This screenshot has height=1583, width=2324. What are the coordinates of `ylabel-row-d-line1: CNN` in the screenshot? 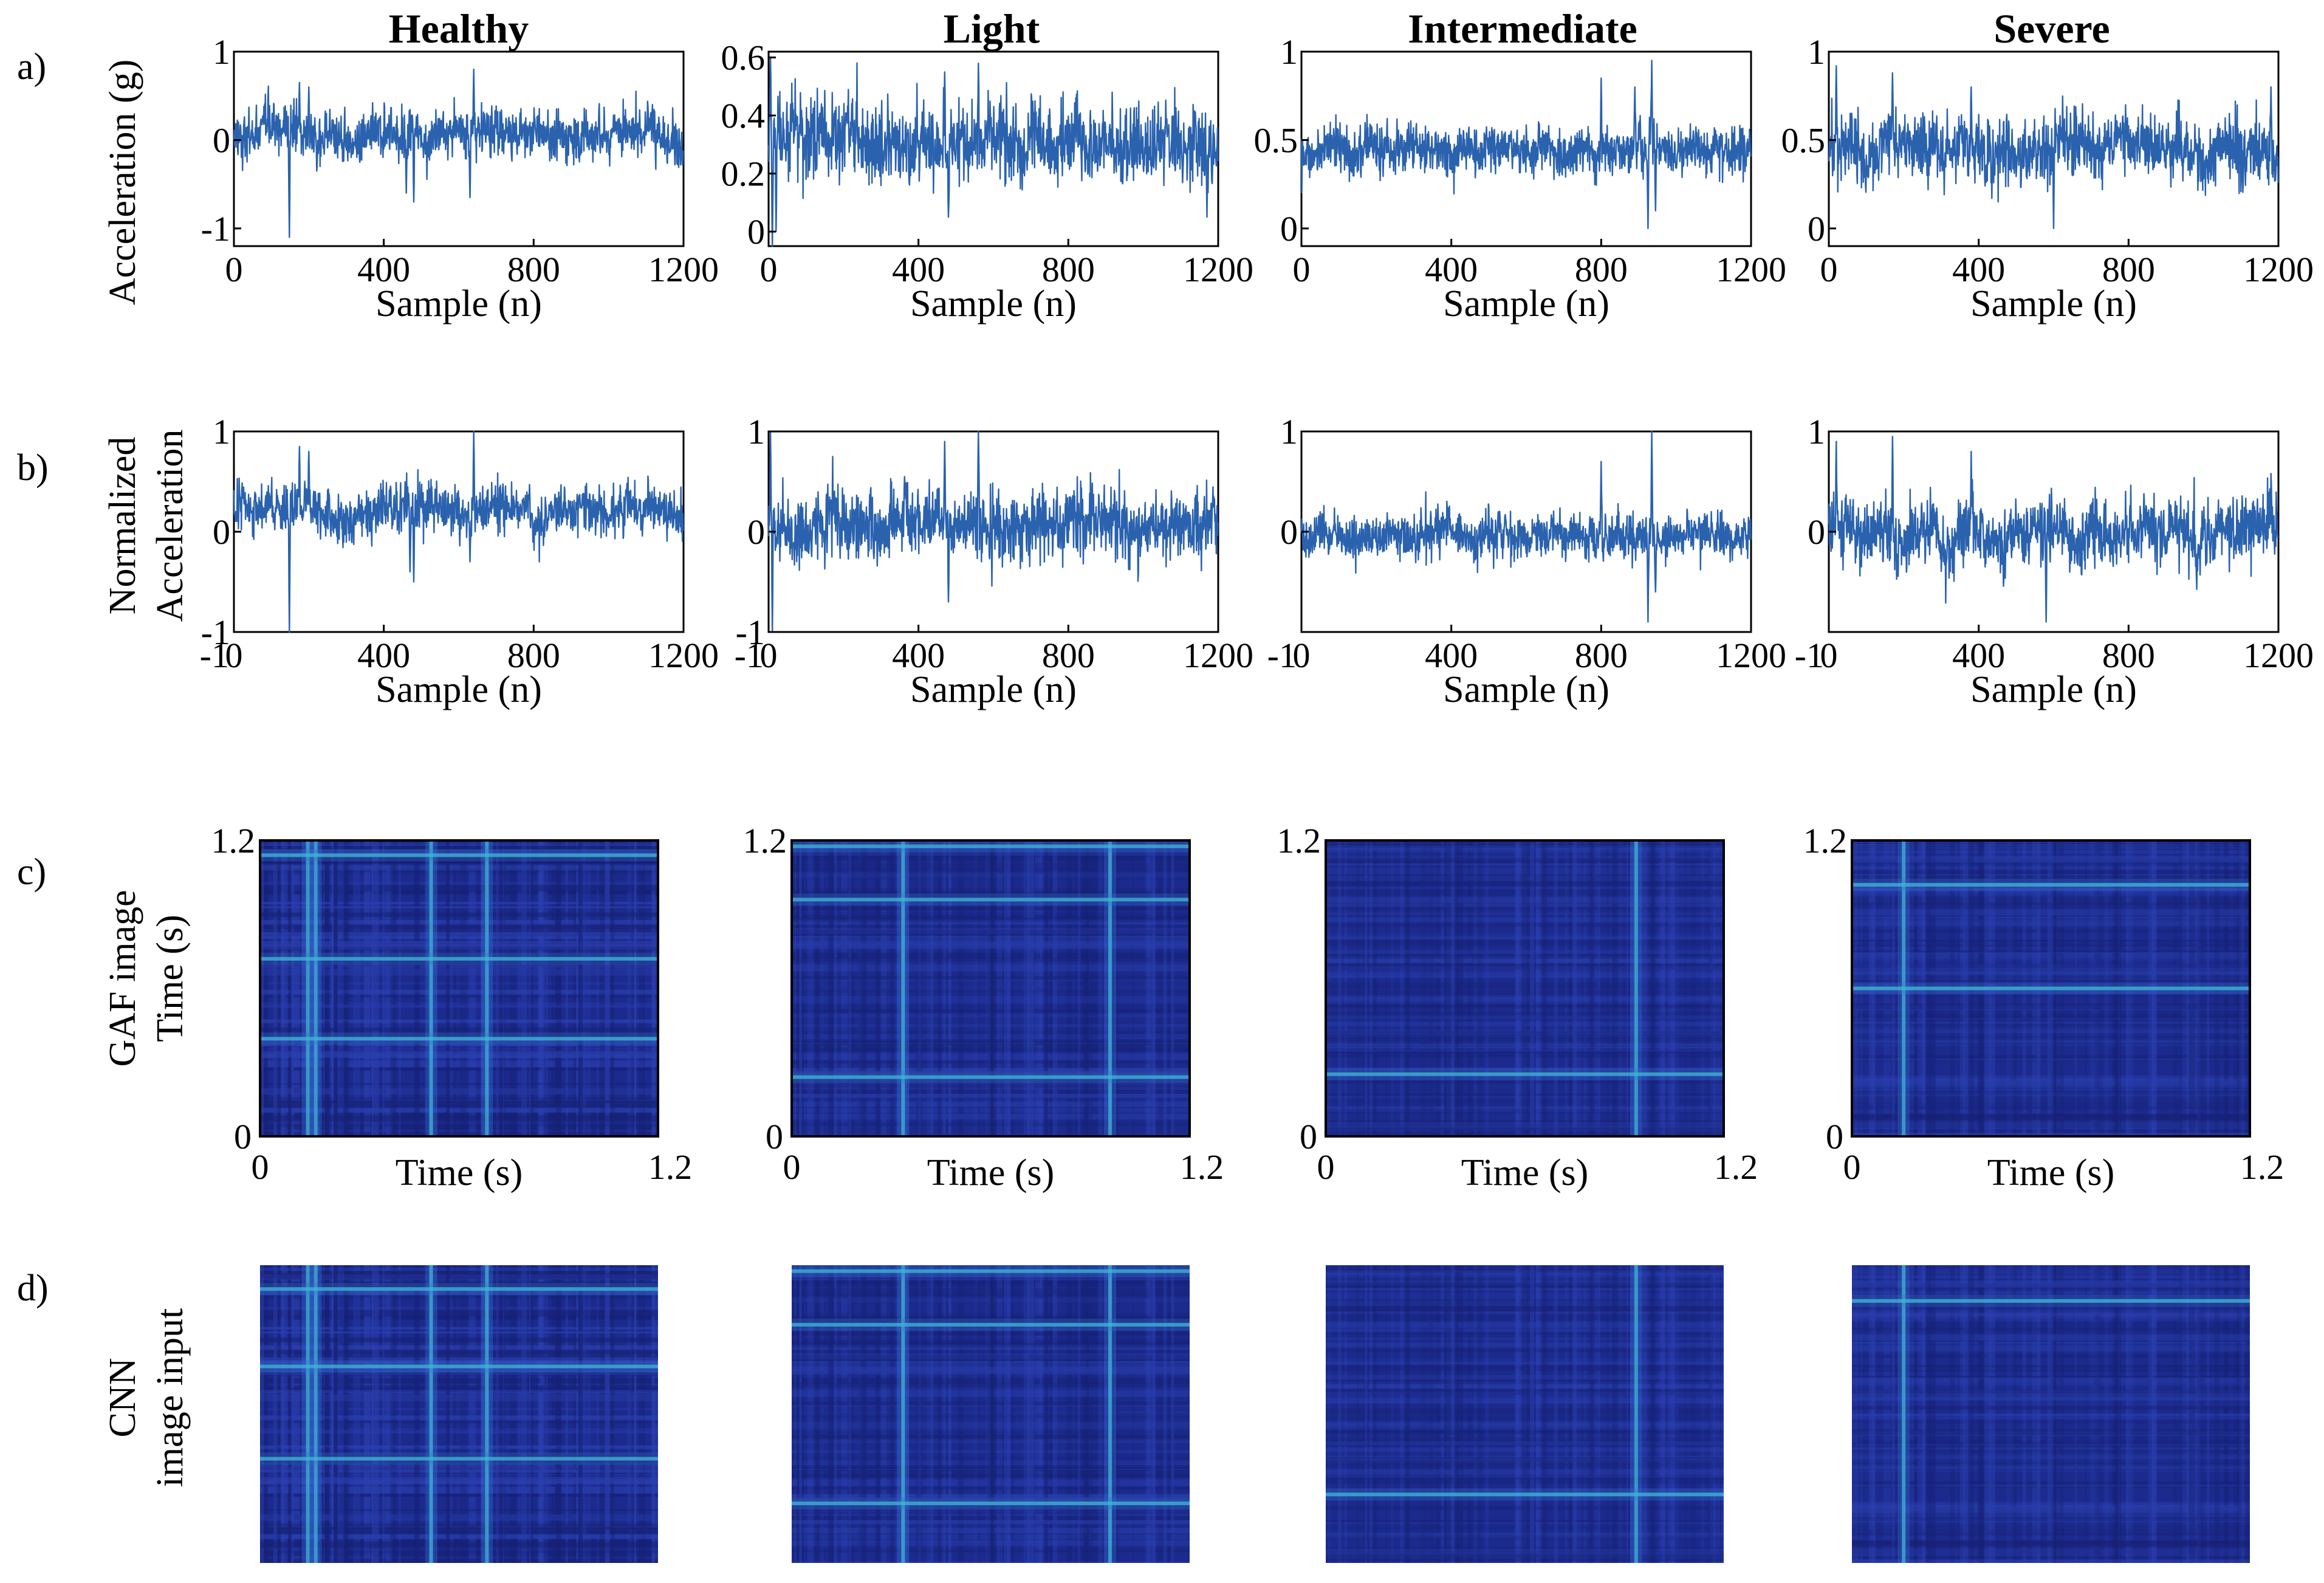 It's located at (122, 1398).